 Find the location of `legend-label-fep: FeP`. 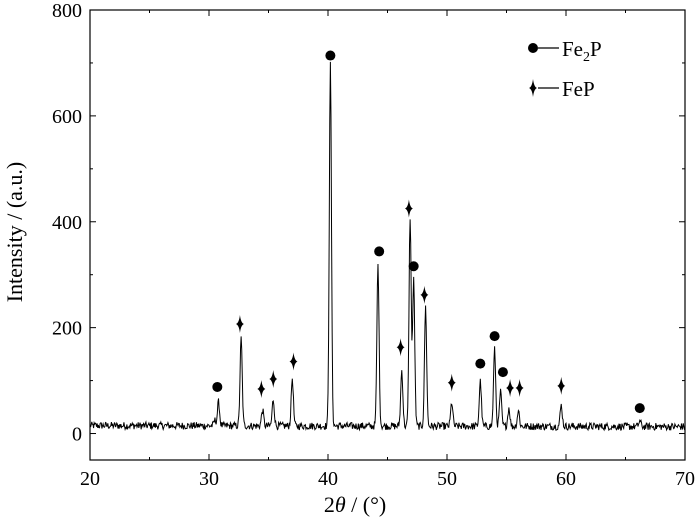

legend-label-fep: FeP is located at coordinates (578, 89).